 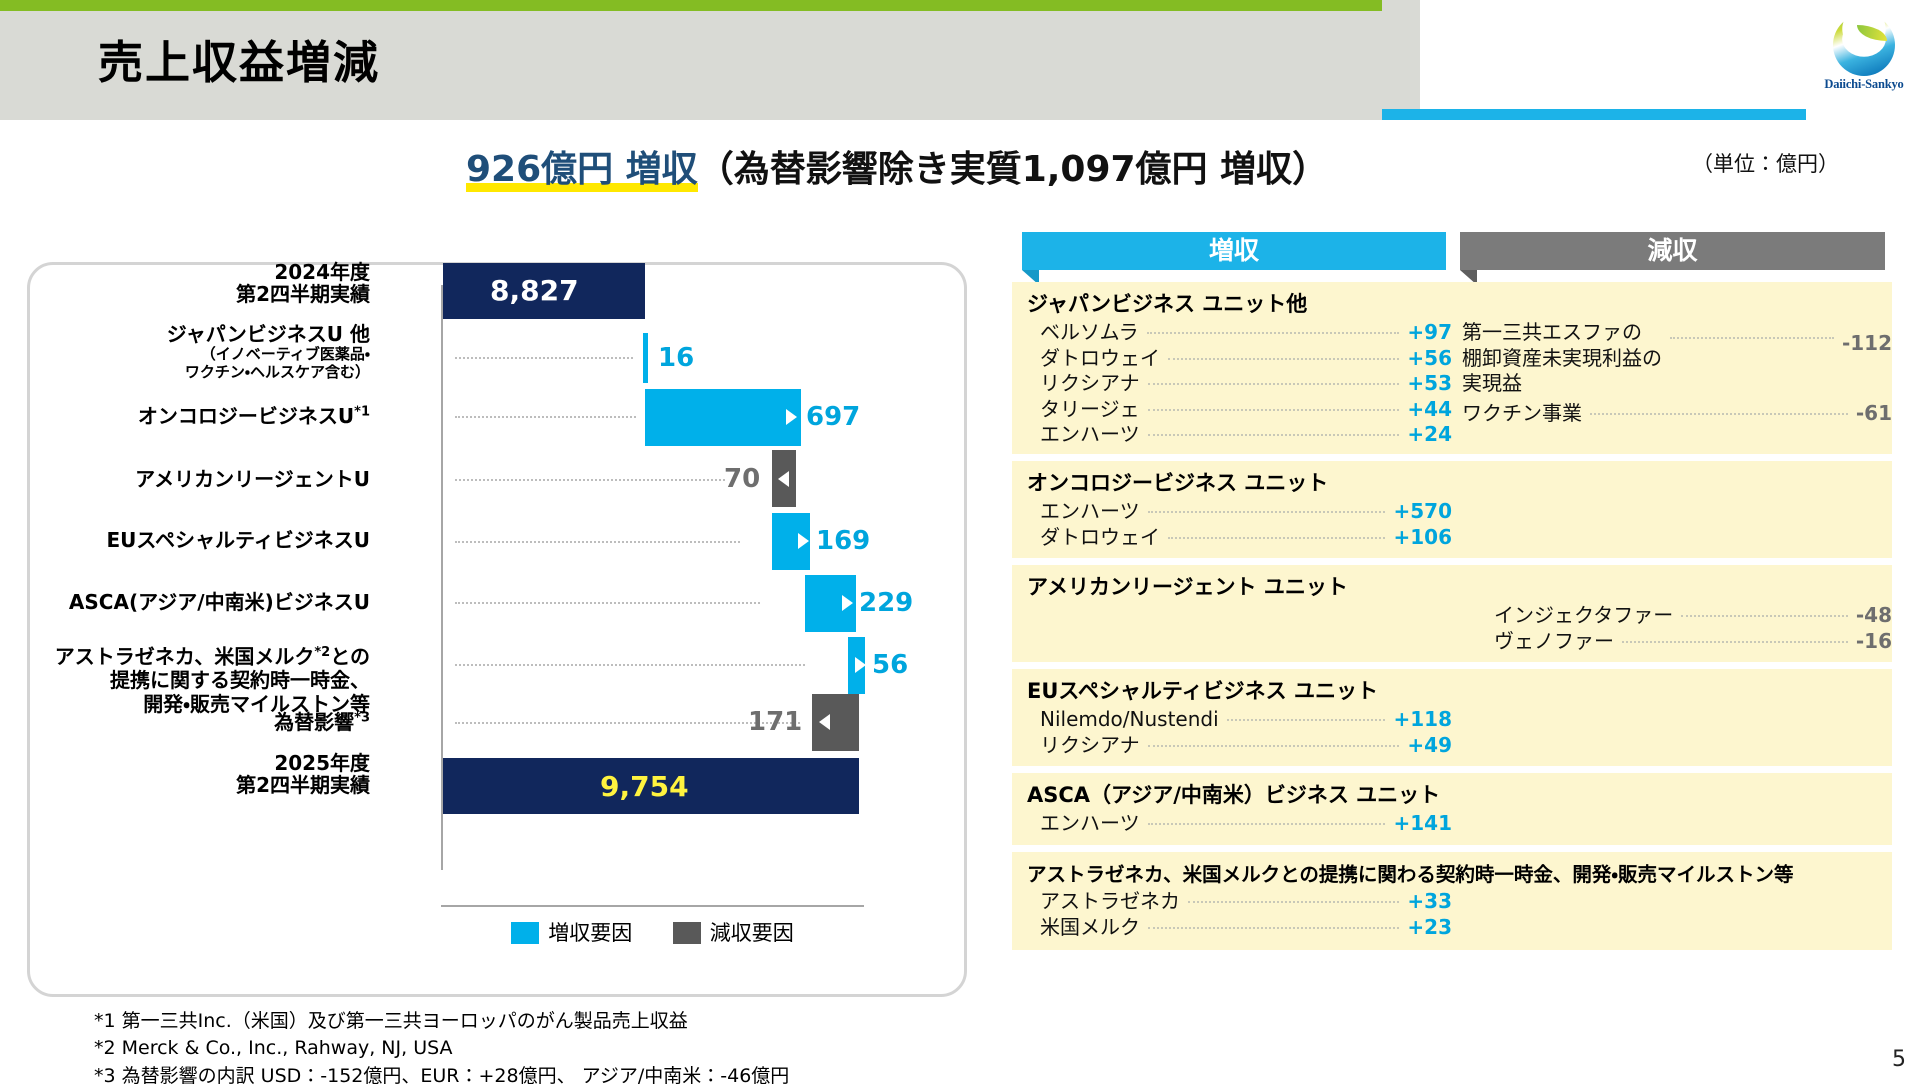 I want to click on page-number: 5, so click(x=1899, y=1059).